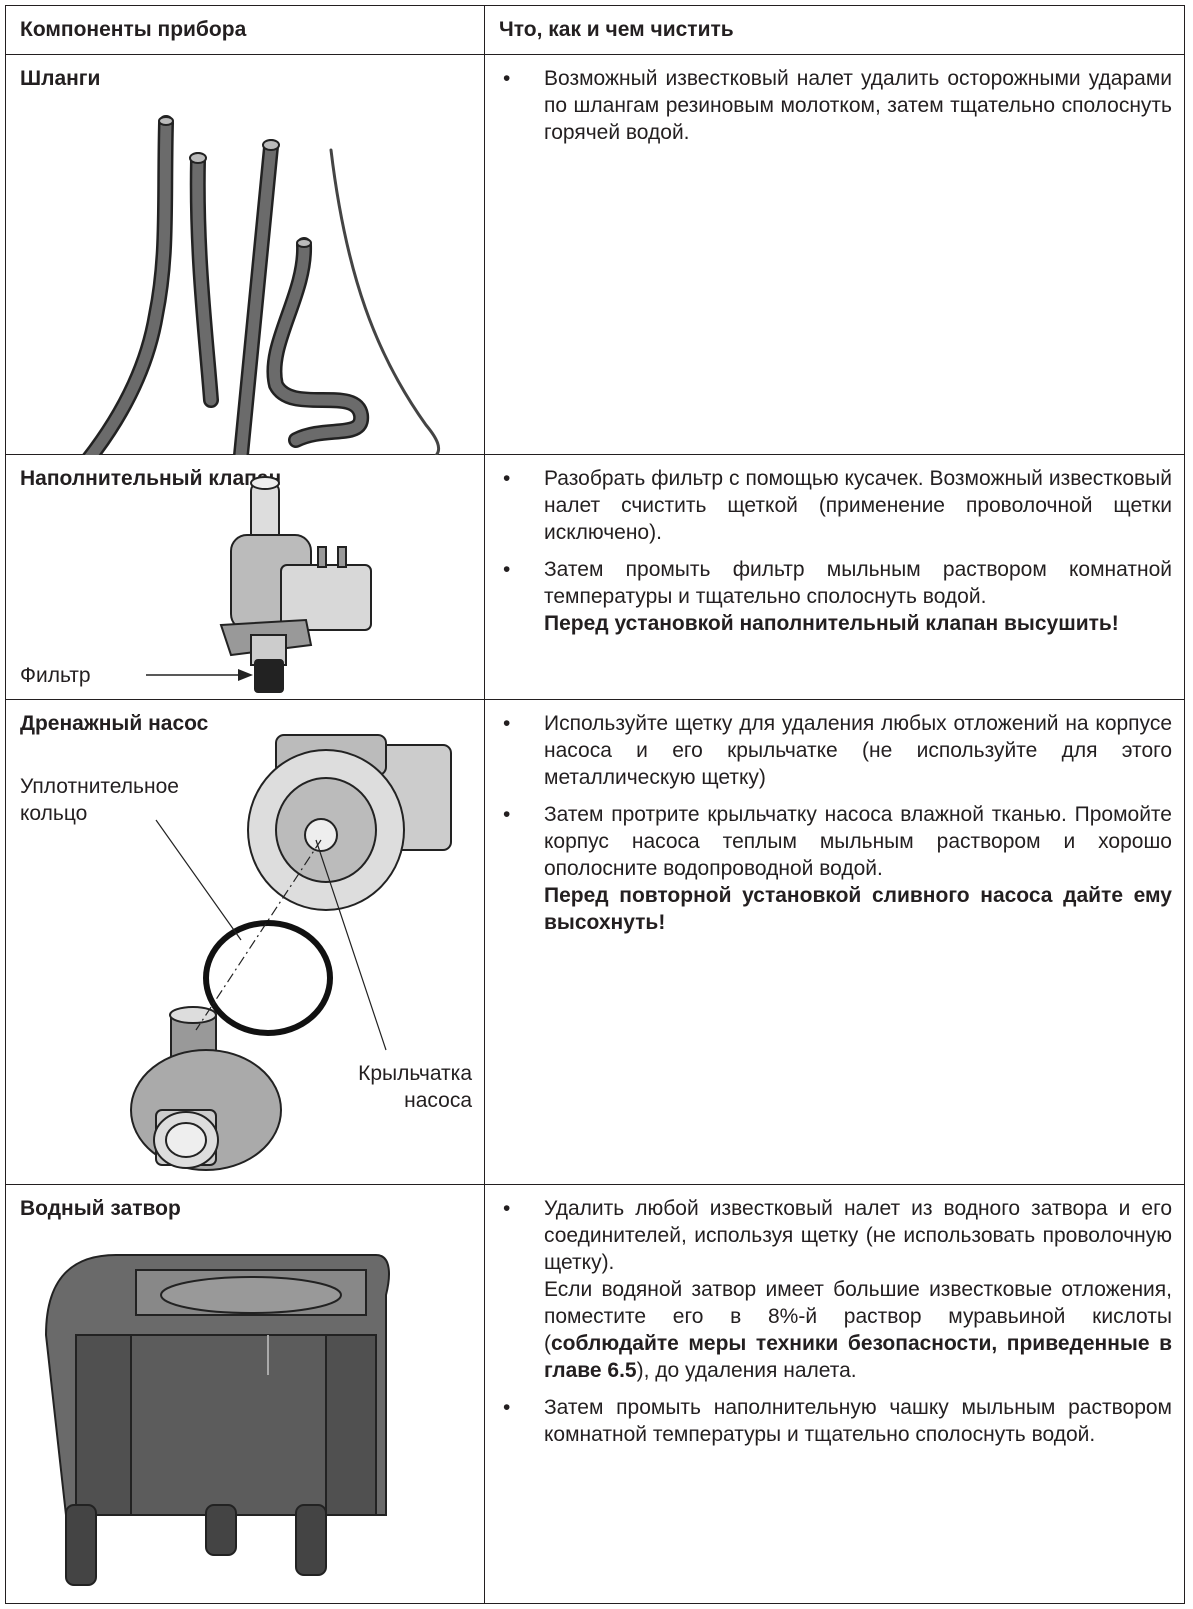 This screenshot has height=1609, width=1193. I want to click on water-trap-illustration, so click(217, 1420).